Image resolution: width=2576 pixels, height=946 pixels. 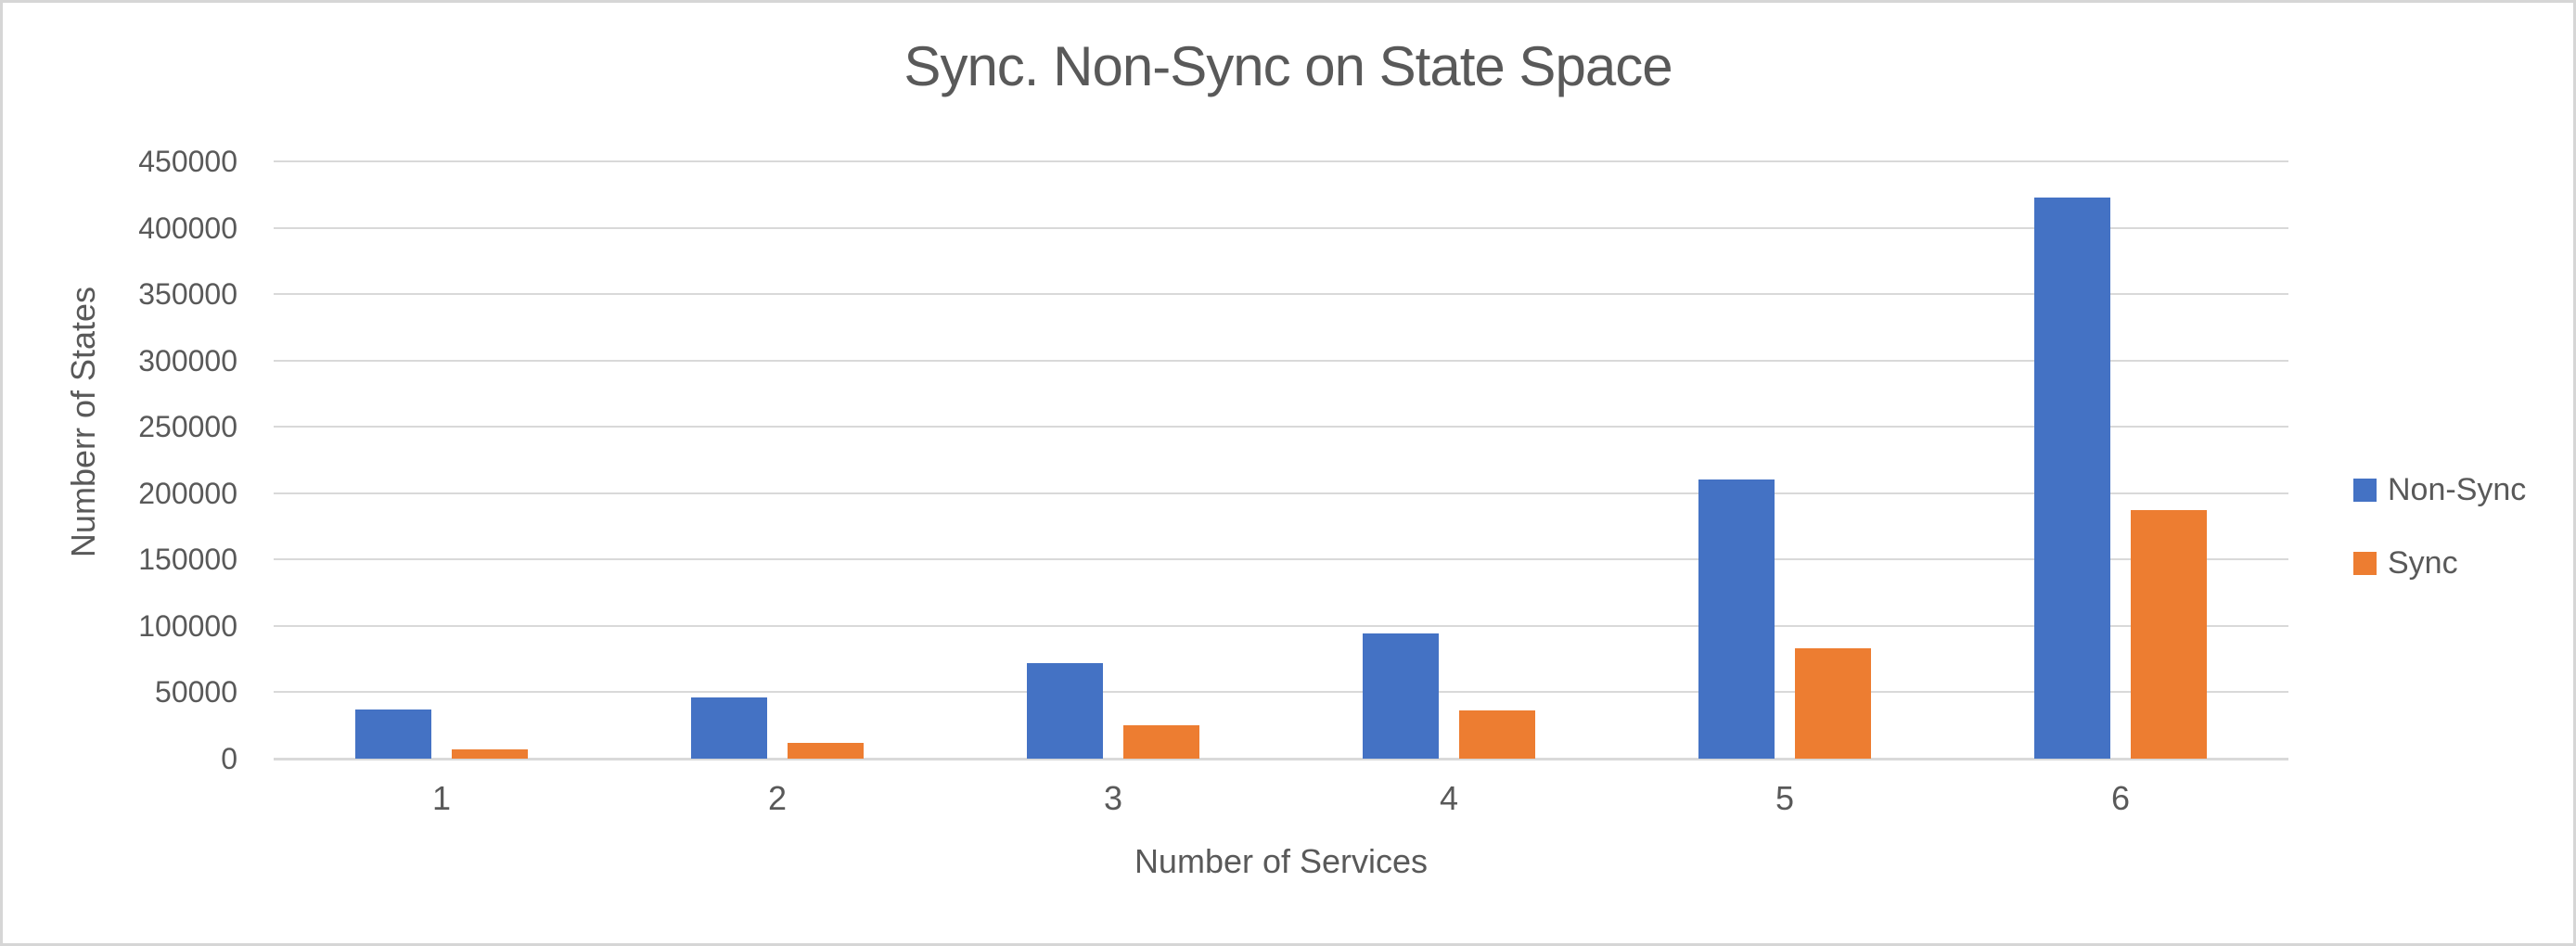 I want to click on category-label: 1, so click(x=441, y=798).